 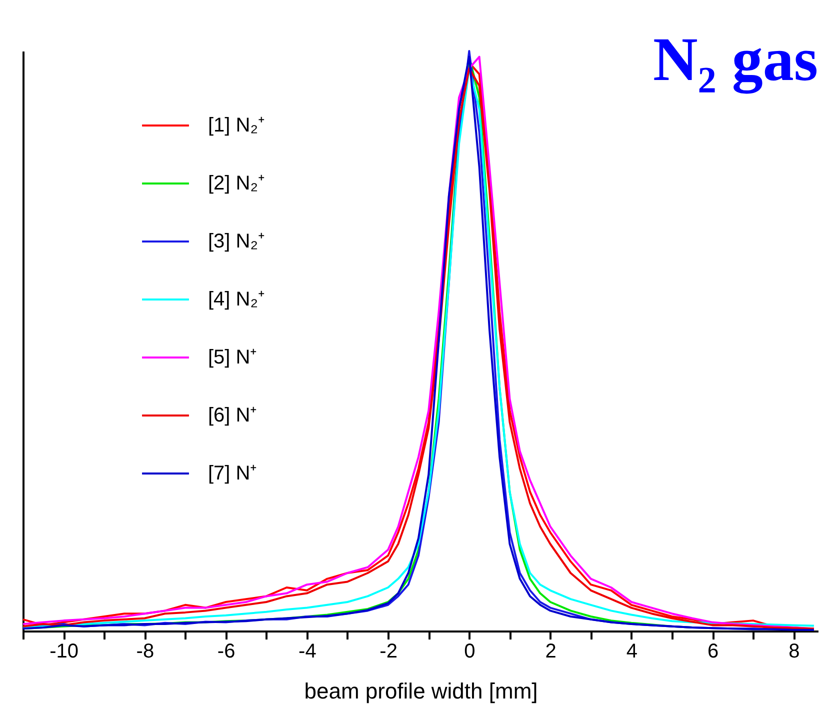 I want to click on legend-label: [3] N₂⁺, so click(x=236, y=241).